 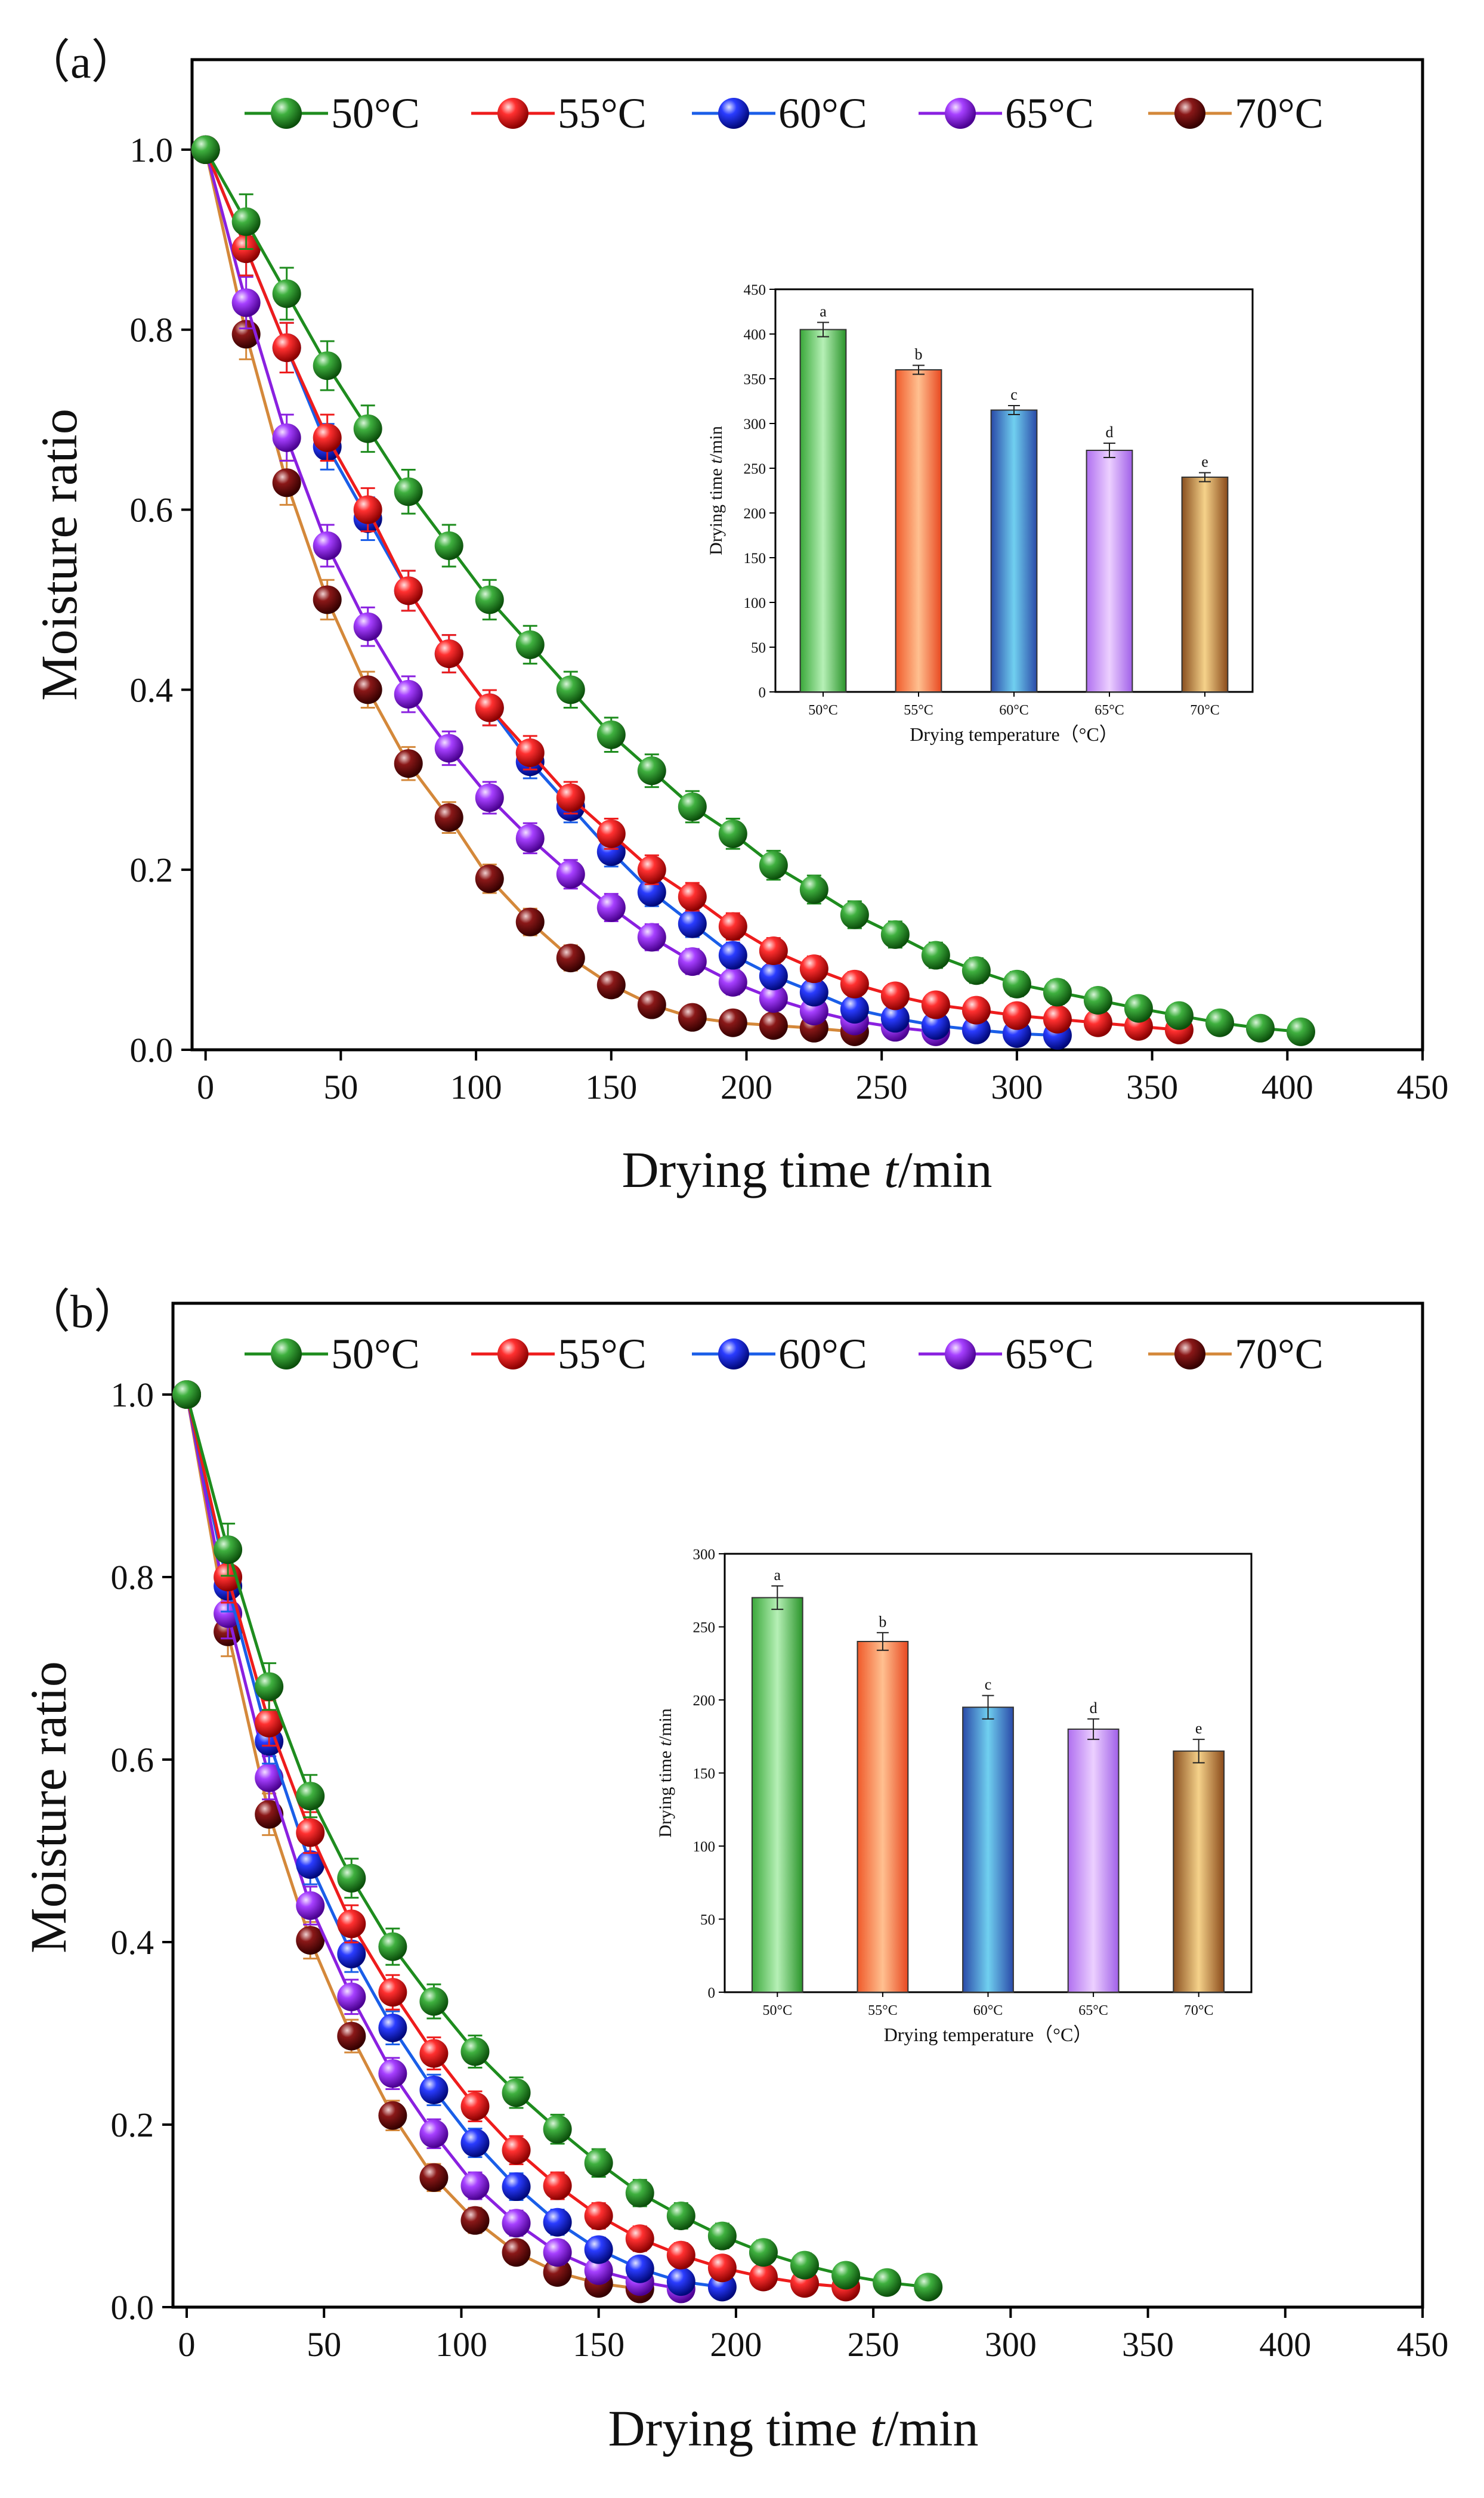 I want to click on inset-y-tick-label: 150, so click(x=755, y=559).